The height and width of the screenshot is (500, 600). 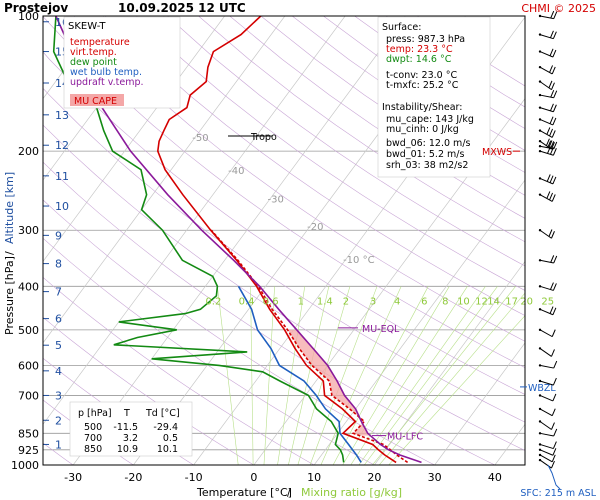 What do you see at coordinates (107, 82) in the screenshot?
I see `legend-item-updraft: updraft v.temp.` at bounding box center [107, 82].